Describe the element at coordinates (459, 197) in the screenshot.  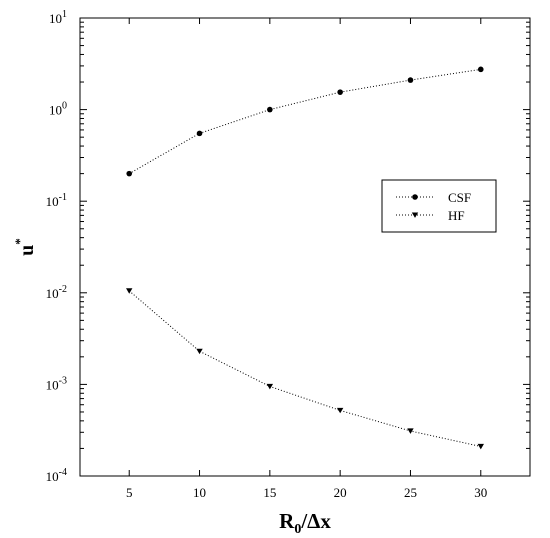
I see `legend-label-csf: CSF` at that location.